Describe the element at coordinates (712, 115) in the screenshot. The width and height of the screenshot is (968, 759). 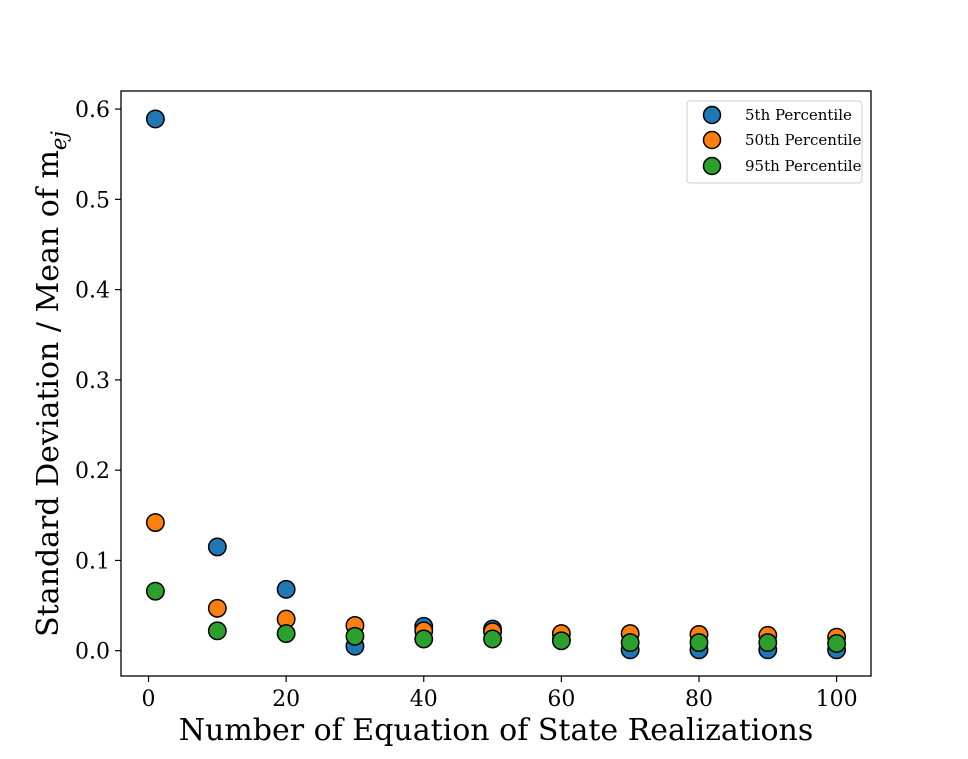
I see `legend-marker-5th-percentile` at that location.